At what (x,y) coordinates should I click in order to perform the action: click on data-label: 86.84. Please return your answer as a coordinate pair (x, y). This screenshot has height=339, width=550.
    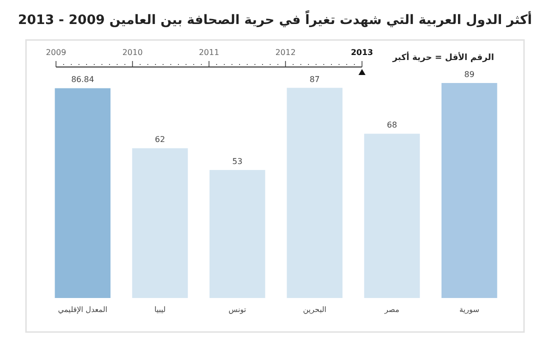
    Looking at the image, I should click on (82, 79).